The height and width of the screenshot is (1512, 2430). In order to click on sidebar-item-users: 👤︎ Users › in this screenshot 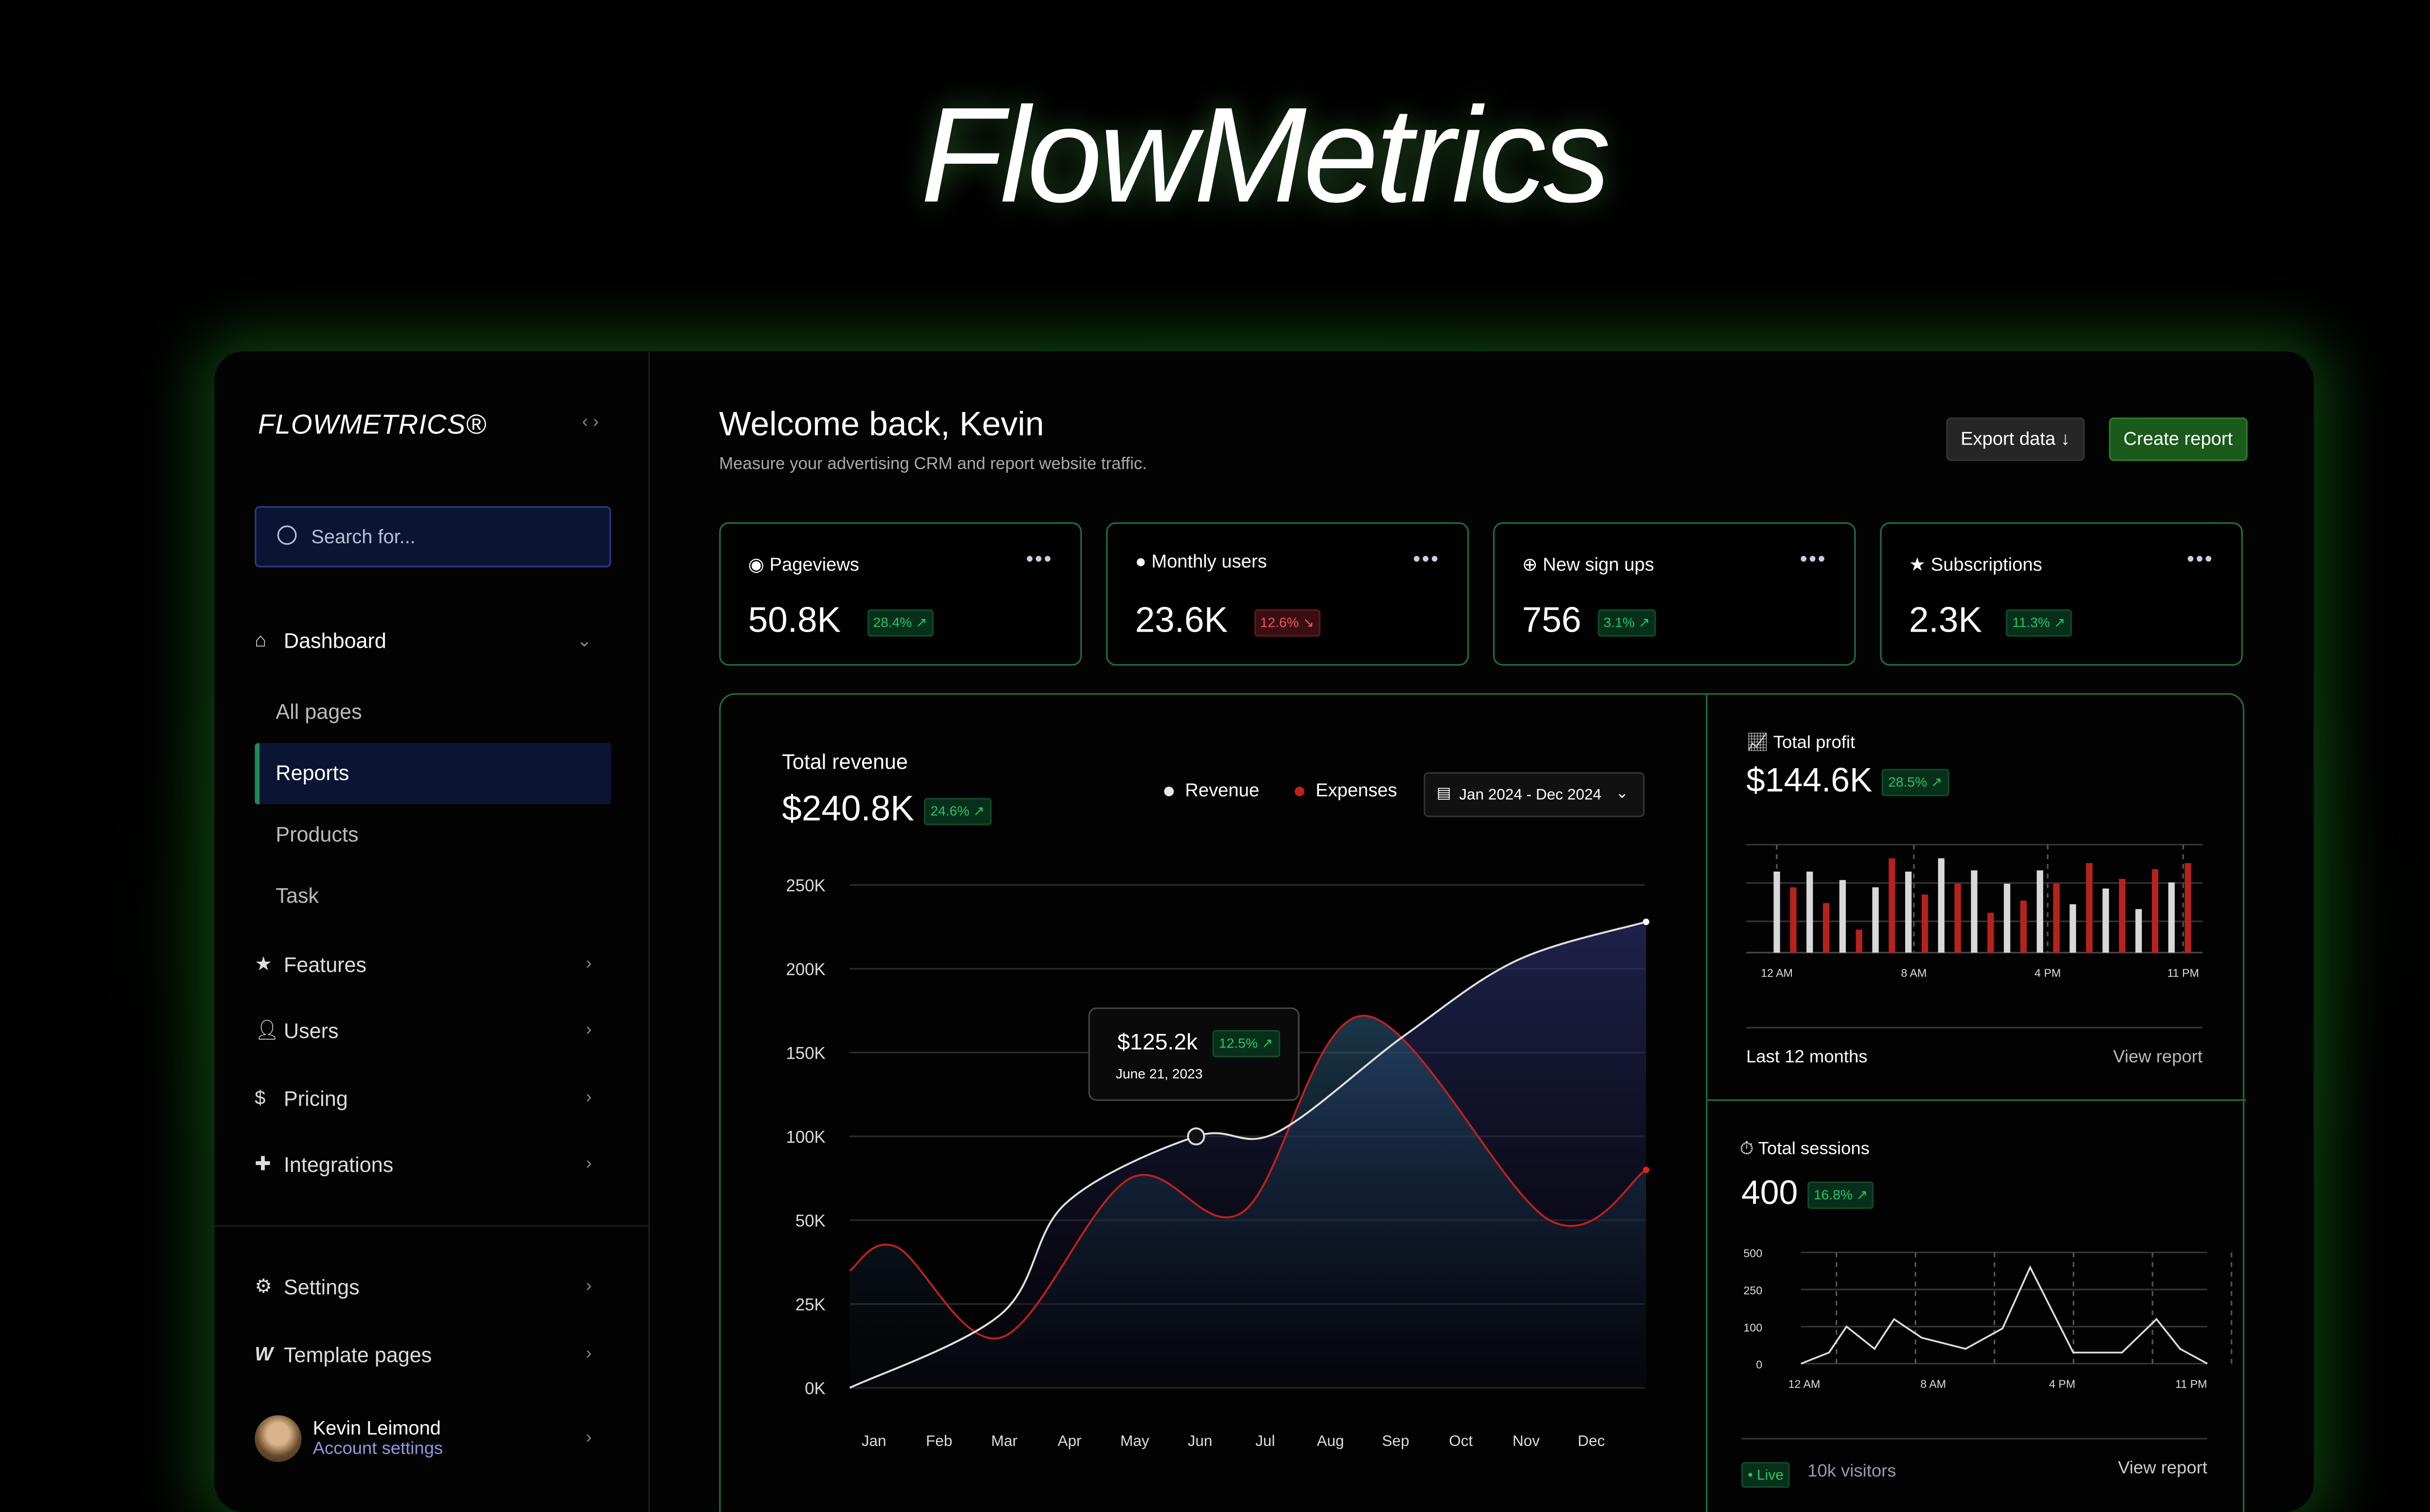, I will do `click(433, 1030)`.